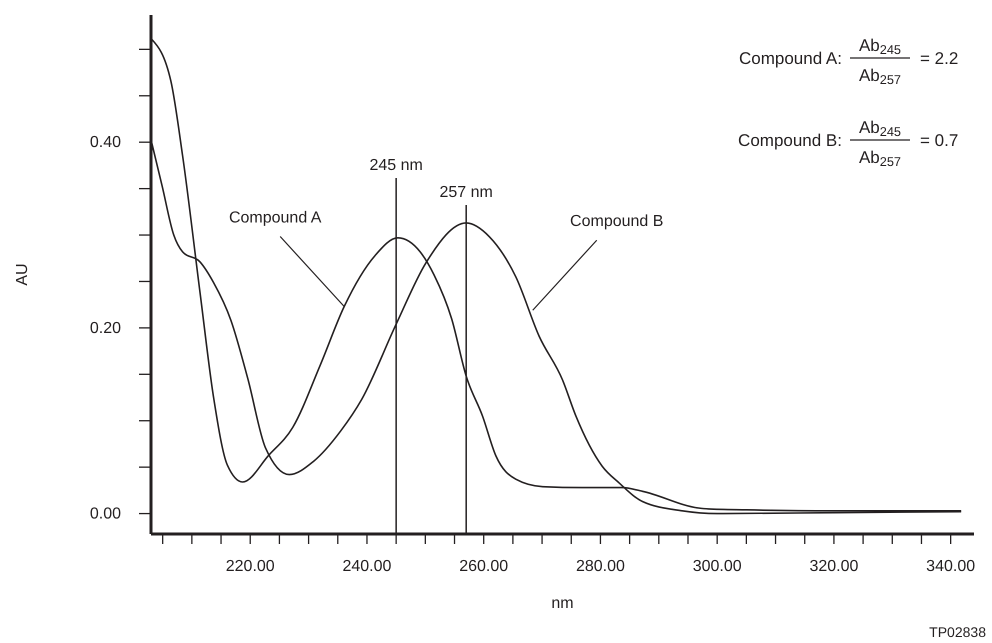 This screenshot has height=643, width=992. Describe the element at coordinates (367, 566) in the screenshot. I see `x-tick-label: 240.00` at that location.